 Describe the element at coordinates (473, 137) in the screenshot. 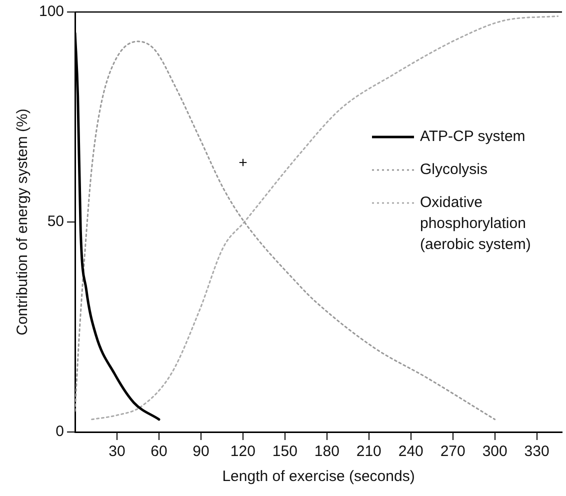

I see `legend-label: ATP-CP system` at that location.